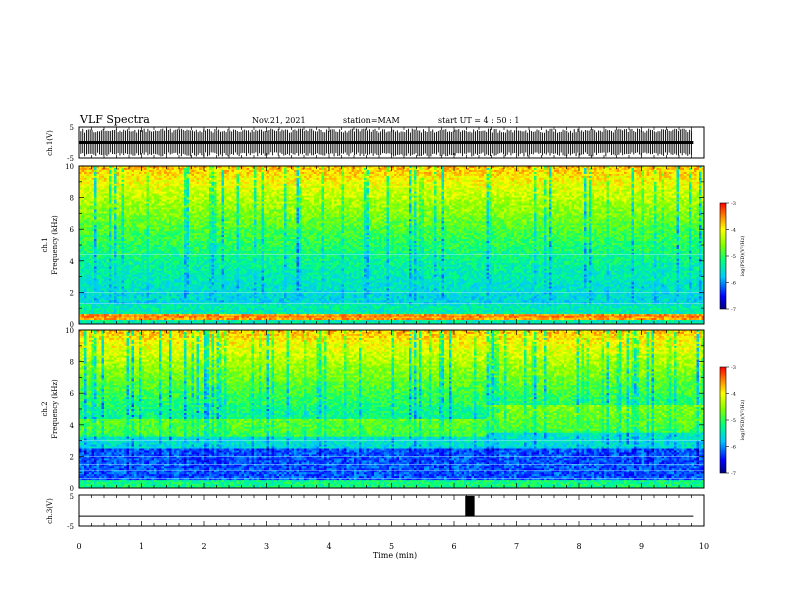  What do you see at coordinates (375, 143) in the screenshot?
I see `ch1-waveform-panel: 5 -5 ch.1(V)` at bounding box center [375, 143].